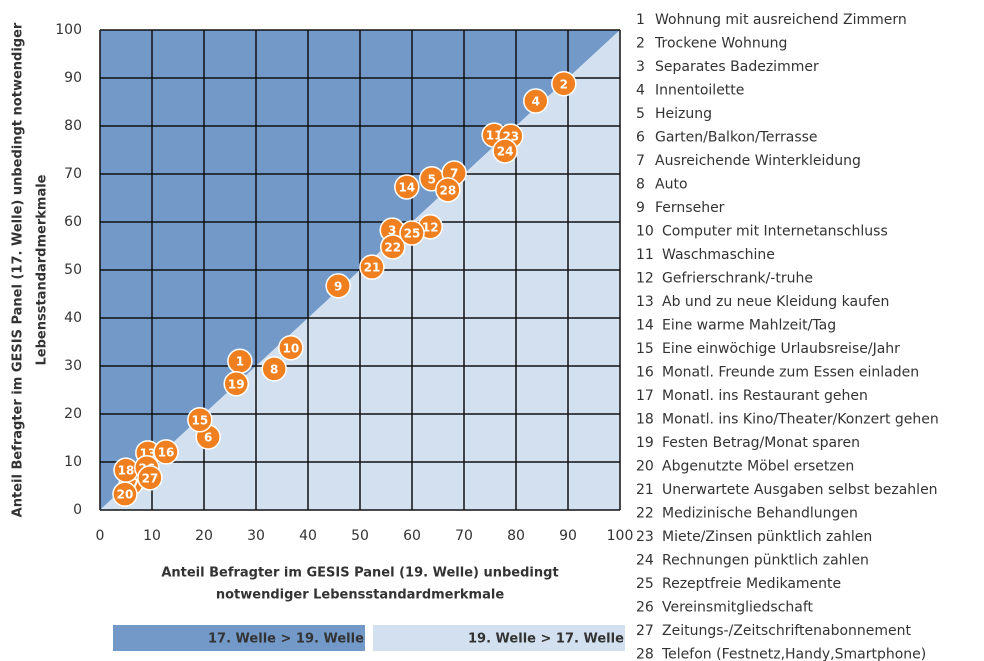 The width and height of the screenshot is (984, 661). I want to click on key-label: Ab und zu neue Kleidung kaufen, so click(775, 302).